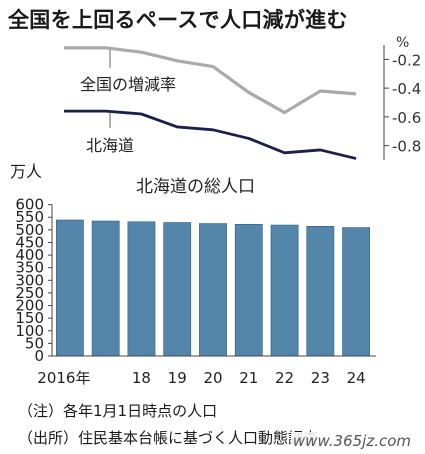 The image size is (425, 454). I want to click on bar-y-tick-label: 250, so click(29, 293).